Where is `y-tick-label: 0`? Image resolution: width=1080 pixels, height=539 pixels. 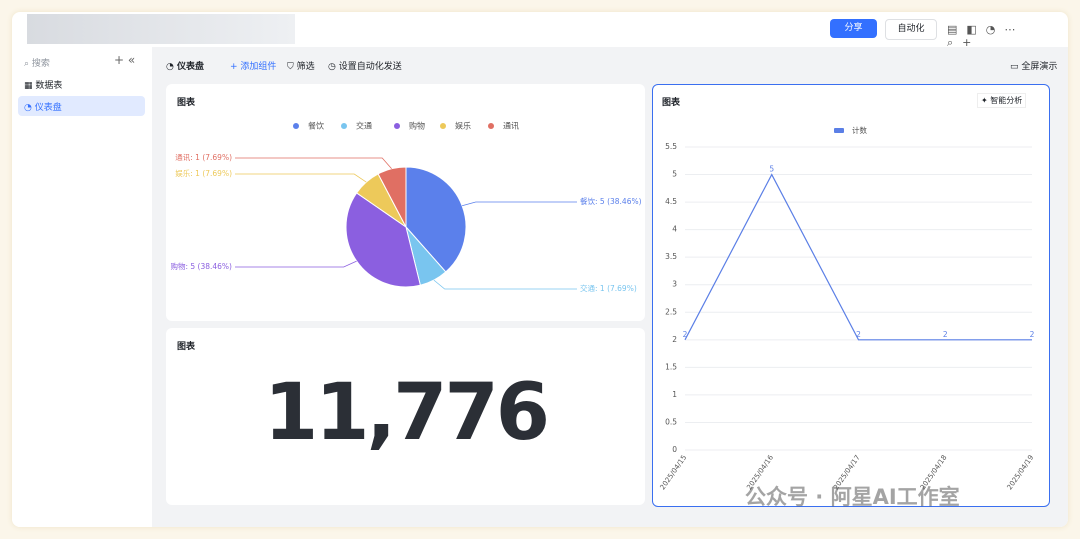
y-tick-label: 0 is located at coordinates (674, 449).